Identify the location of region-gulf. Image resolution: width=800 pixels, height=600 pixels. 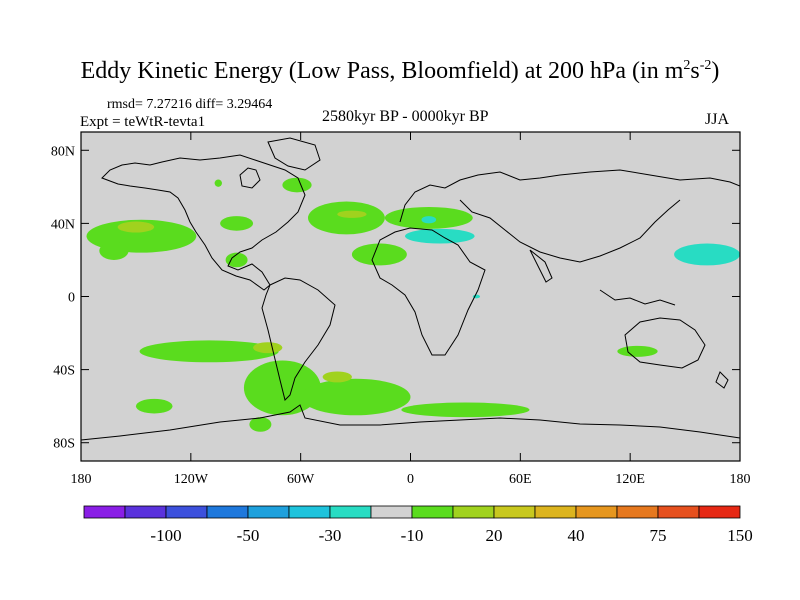
(236, 260).